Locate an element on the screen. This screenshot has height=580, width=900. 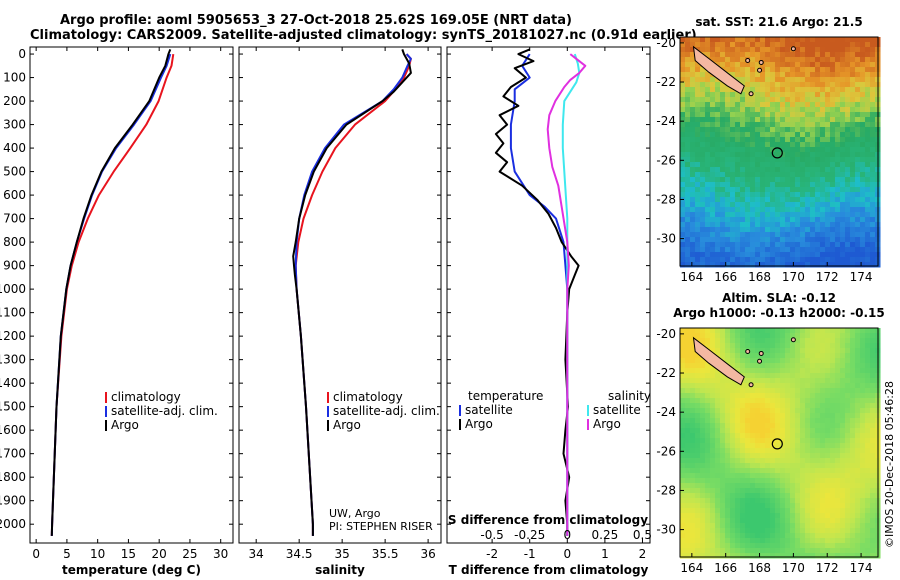
temperature-ytick-label: 2000 is located at coordinates (13, 524).